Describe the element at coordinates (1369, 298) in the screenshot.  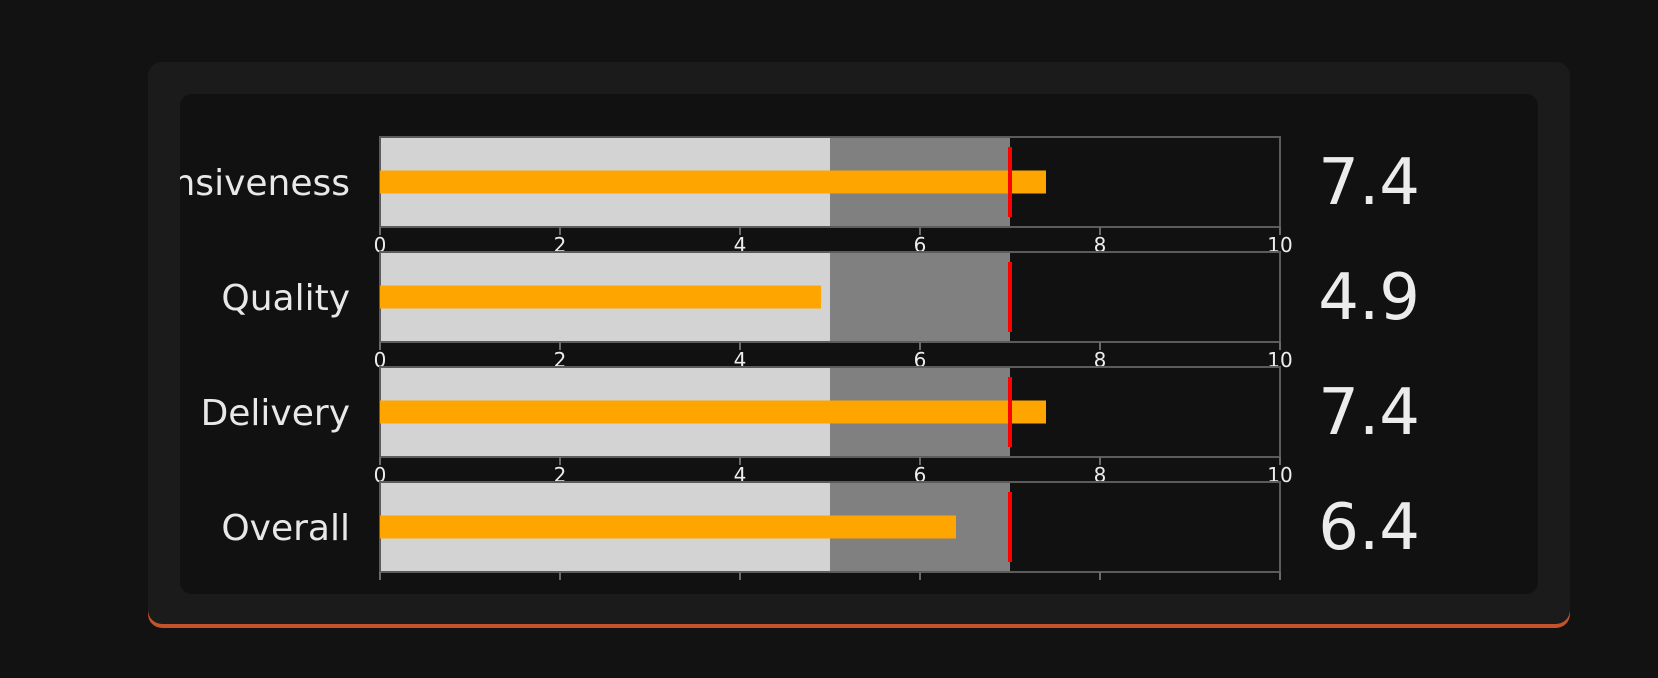
I see `value-readout-quality: 4.9` at that location.